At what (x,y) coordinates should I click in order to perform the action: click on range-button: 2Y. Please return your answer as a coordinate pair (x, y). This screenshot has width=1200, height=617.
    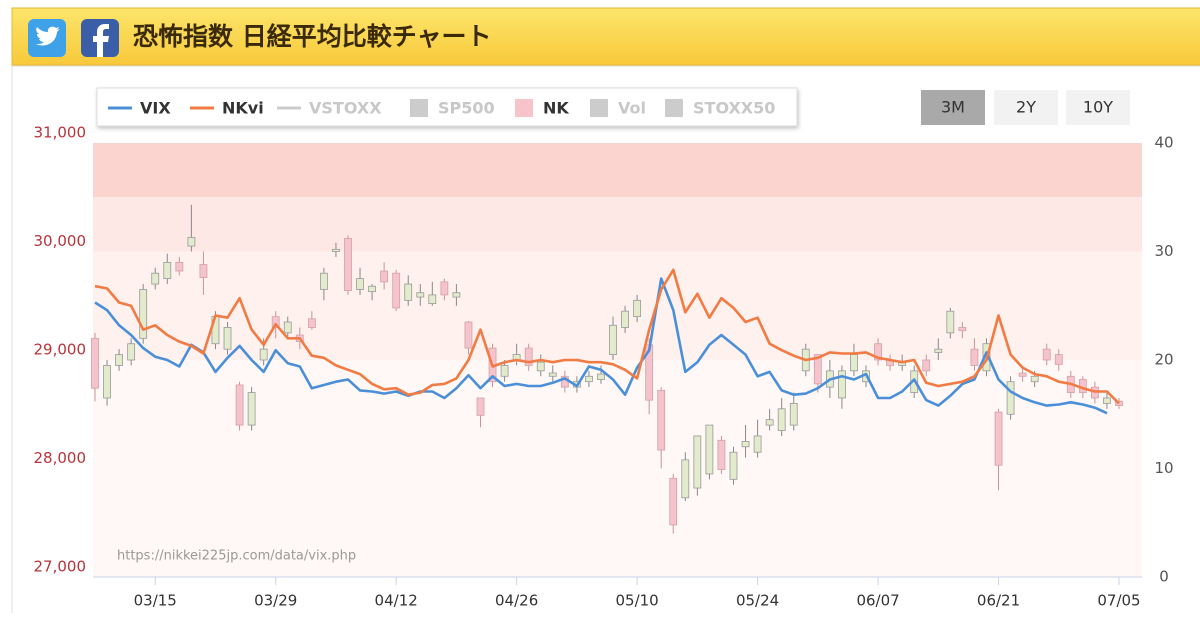
    Looking at the image, I should click on (1026, 107).